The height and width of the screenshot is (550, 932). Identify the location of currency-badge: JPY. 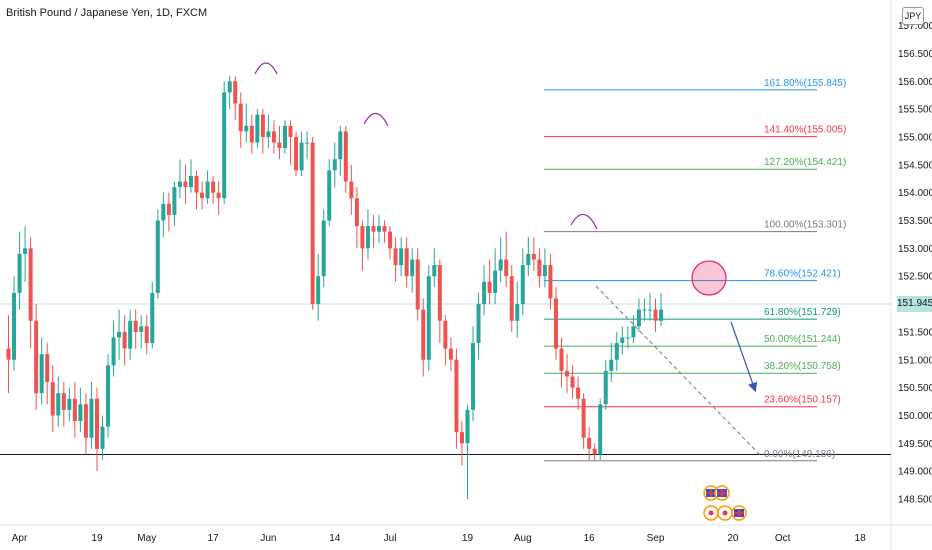
(913, 16).